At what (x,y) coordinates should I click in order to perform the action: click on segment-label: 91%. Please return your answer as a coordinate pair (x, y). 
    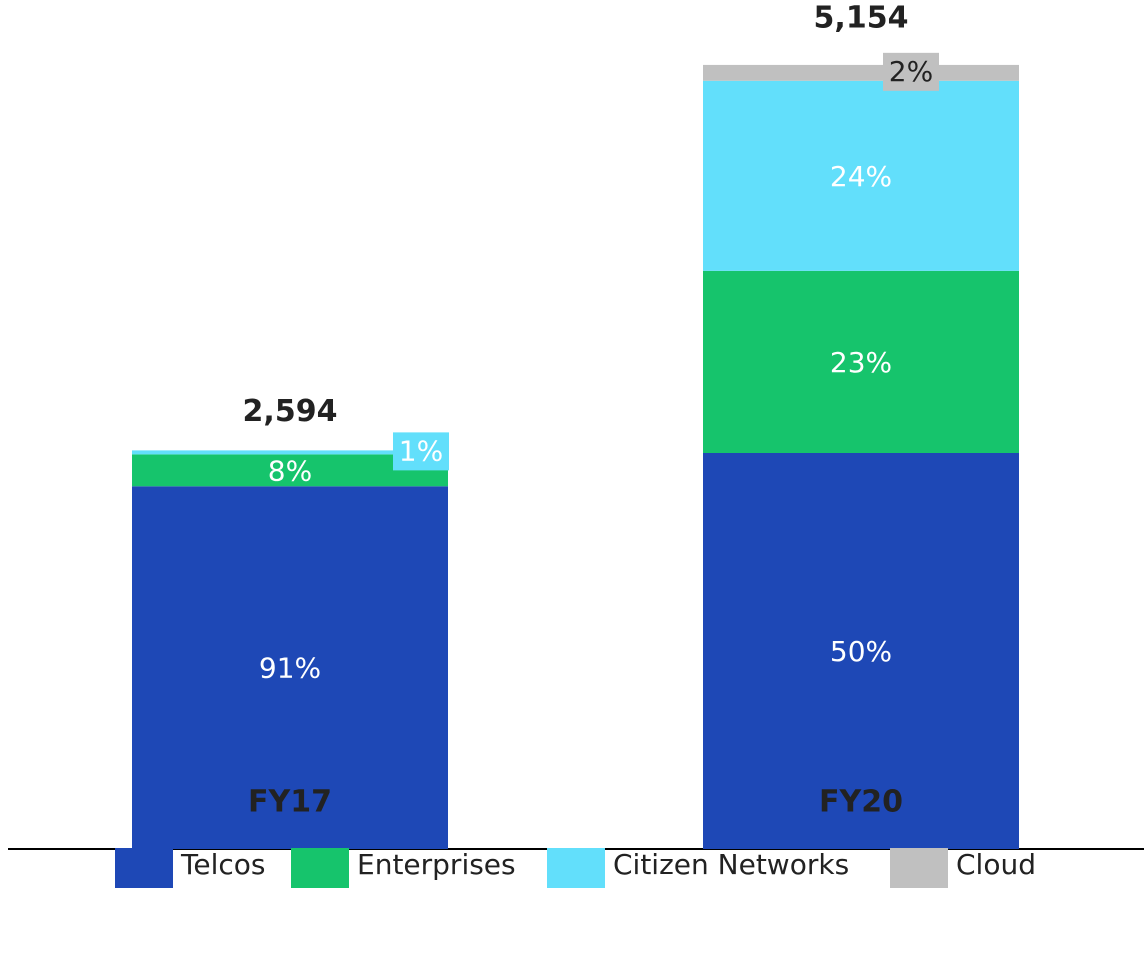
    Looking at the image, I should click on (290, 668).